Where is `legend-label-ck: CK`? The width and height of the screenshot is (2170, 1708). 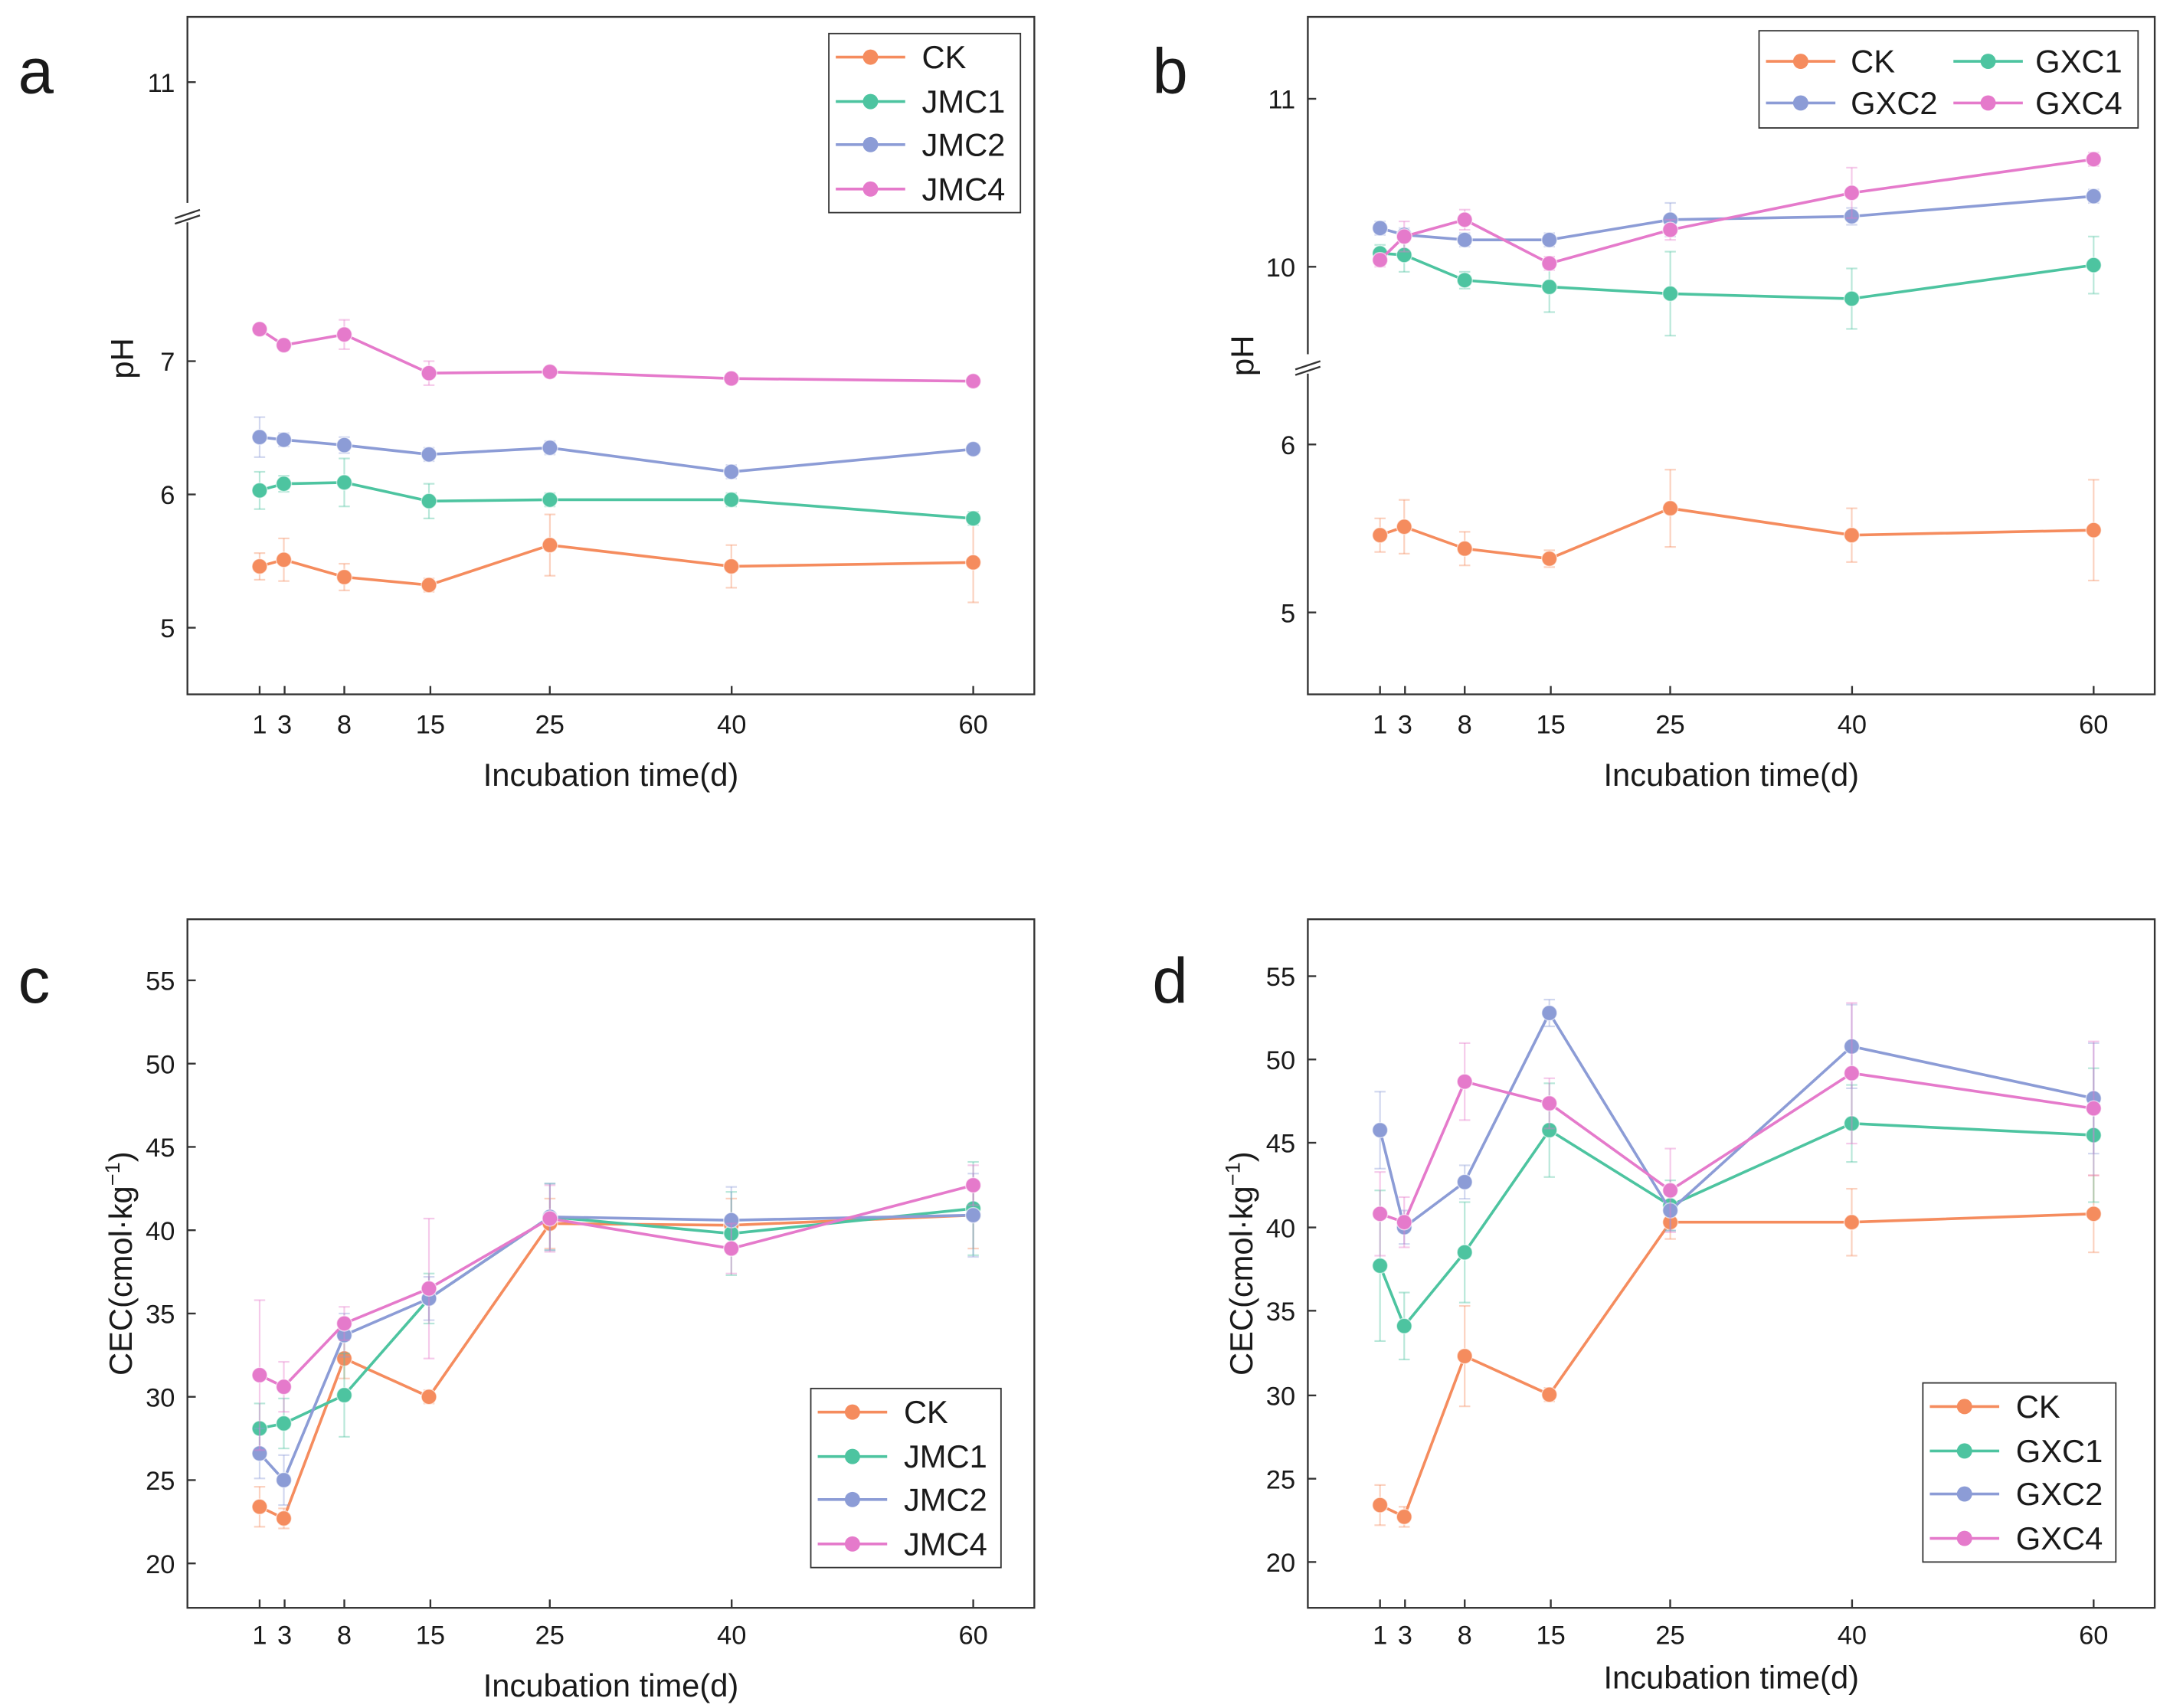 legend-label-ck: CK is located at coordinates (1873, 62).